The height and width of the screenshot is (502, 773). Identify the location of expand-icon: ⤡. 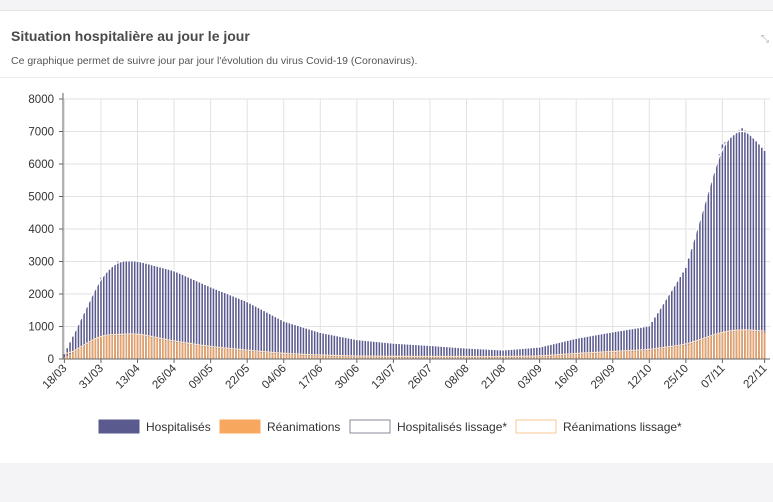
(765, 39).